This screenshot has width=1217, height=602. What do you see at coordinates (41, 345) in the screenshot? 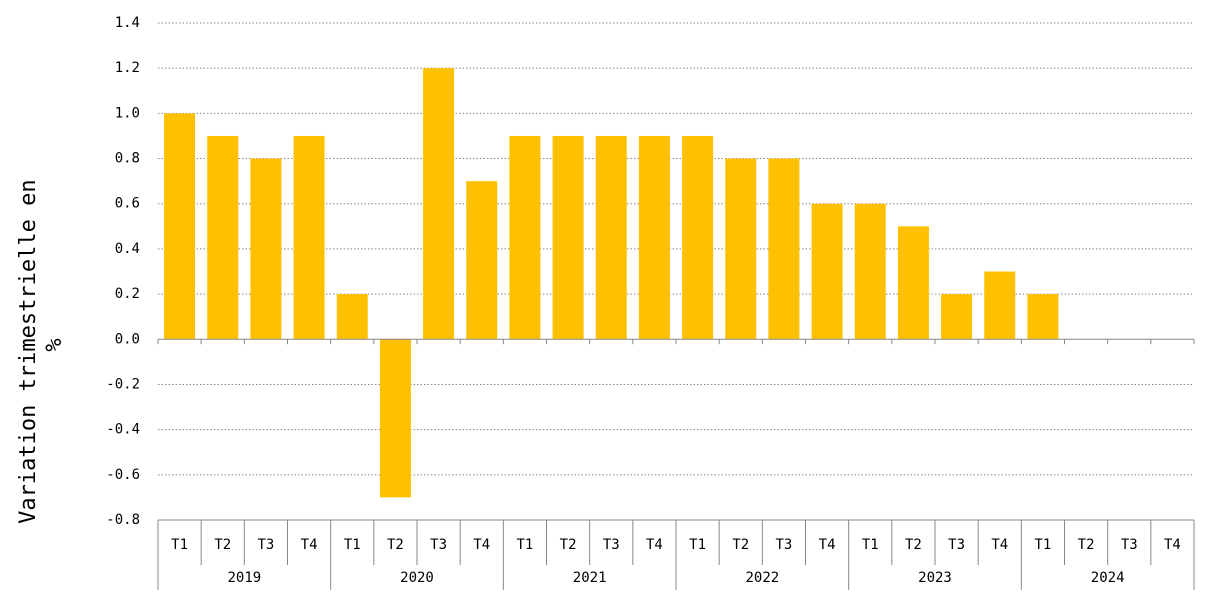
I see `y-axis-label: Variation trimestrielle en %` at bounding box center [41, 345].